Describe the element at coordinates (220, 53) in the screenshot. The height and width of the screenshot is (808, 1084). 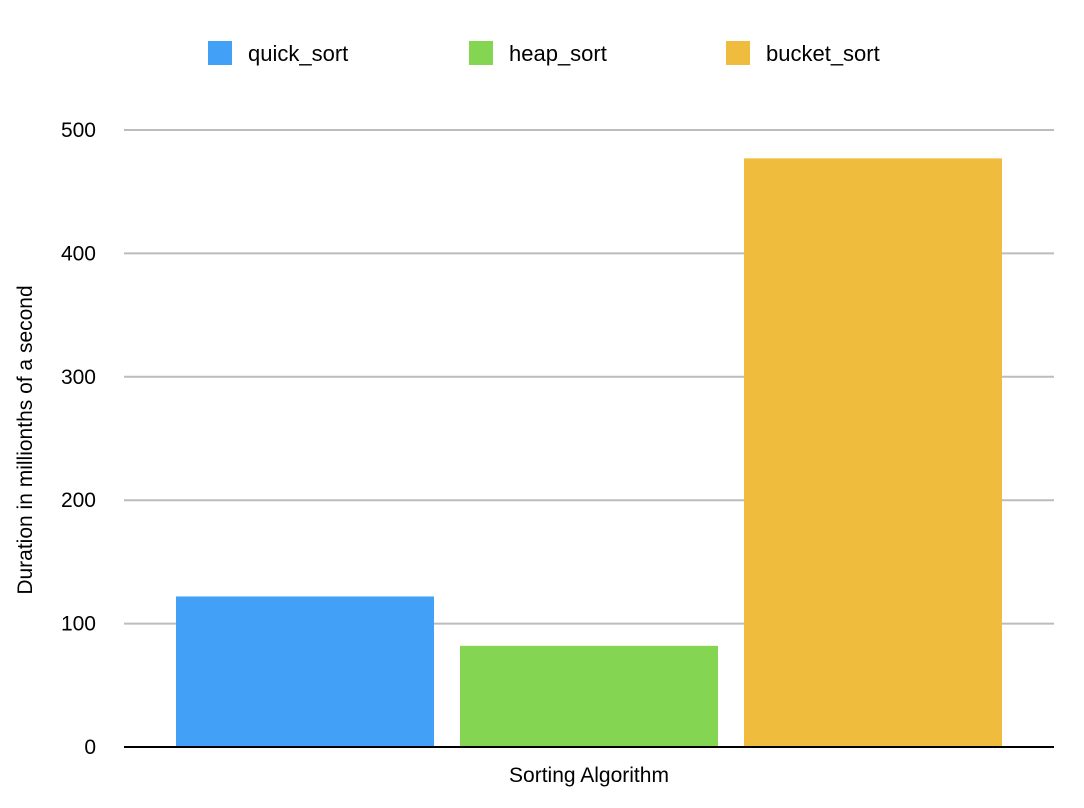
I see `legend-swatch-quick-sort` at that location.